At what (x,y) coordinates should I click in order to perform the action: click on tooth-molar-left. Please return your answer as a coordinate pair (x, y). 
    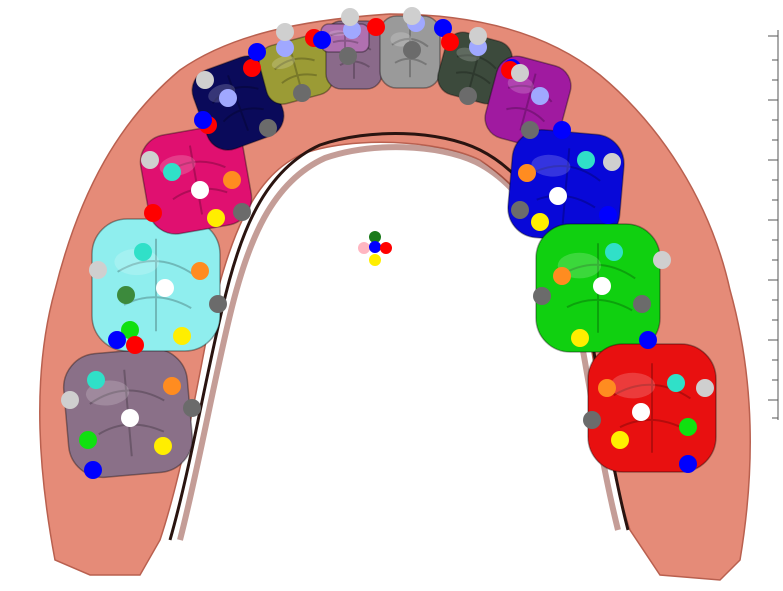
    Looking at the image, I should click on (156, 285).